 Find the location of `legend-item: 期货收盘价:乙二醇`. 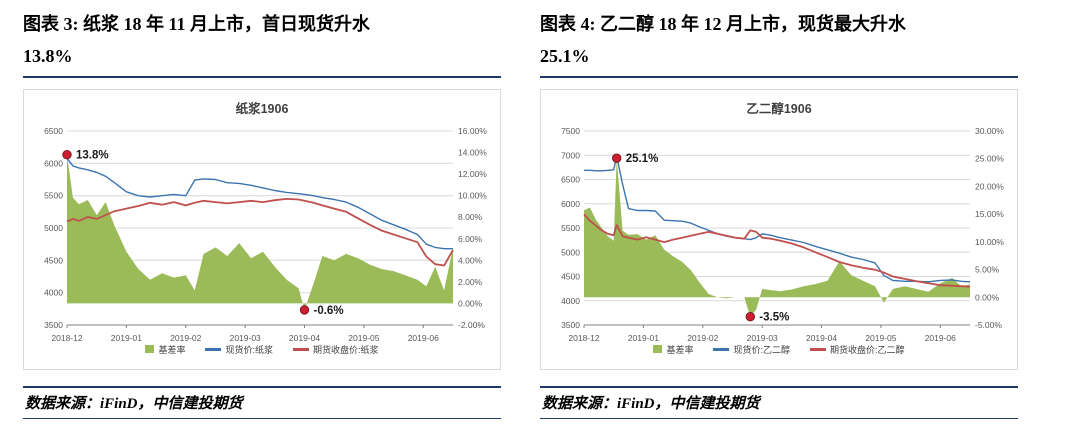

legend-item: 期货收盘价:乙二醇 is located at coordinates (857, 349).